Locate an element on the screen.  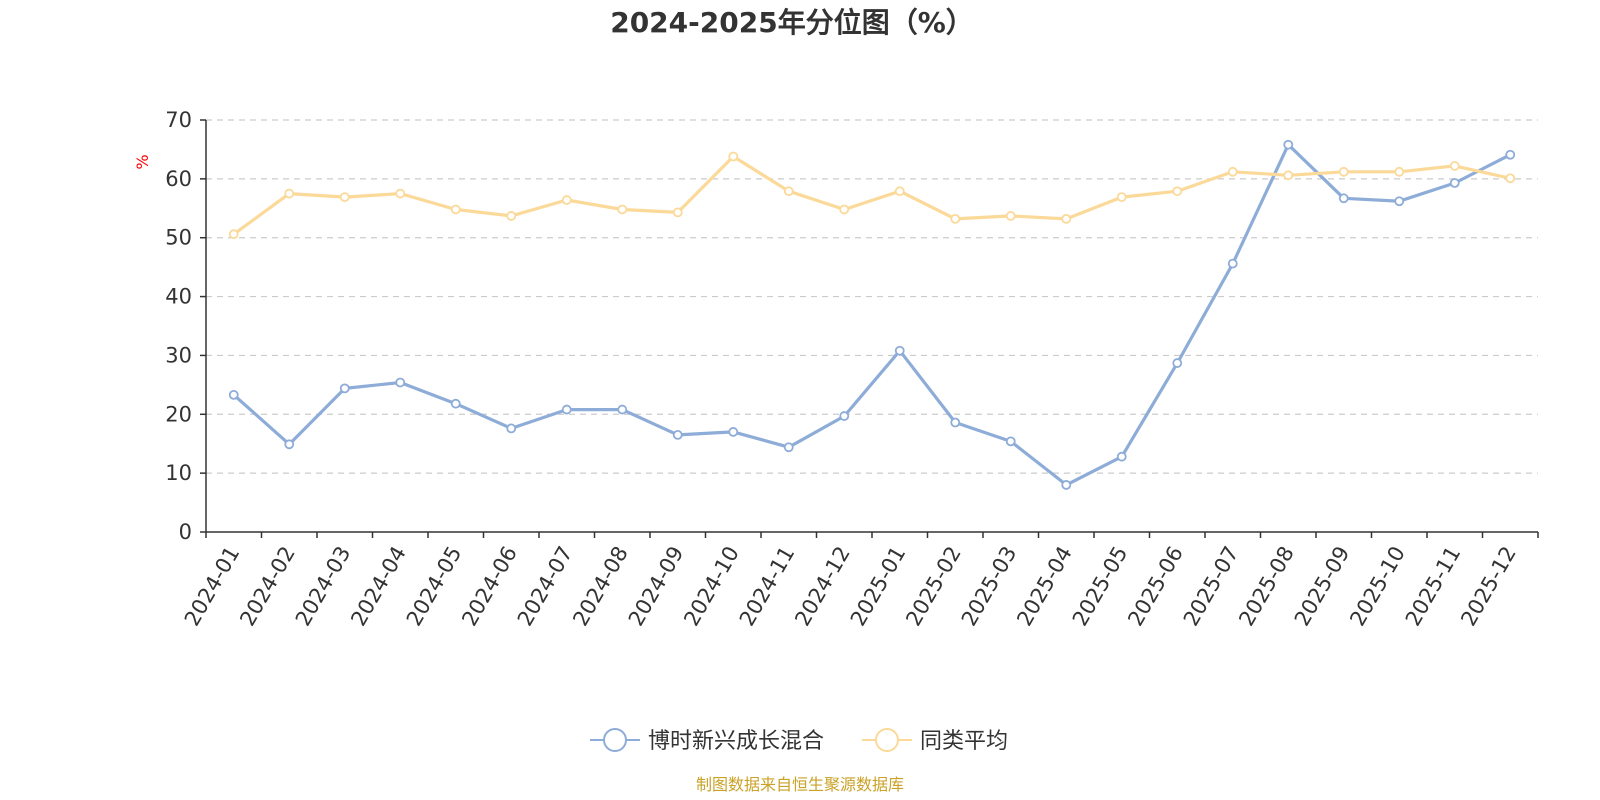
x-tick-label: 2024-05 is located at coordinates (434, 586).